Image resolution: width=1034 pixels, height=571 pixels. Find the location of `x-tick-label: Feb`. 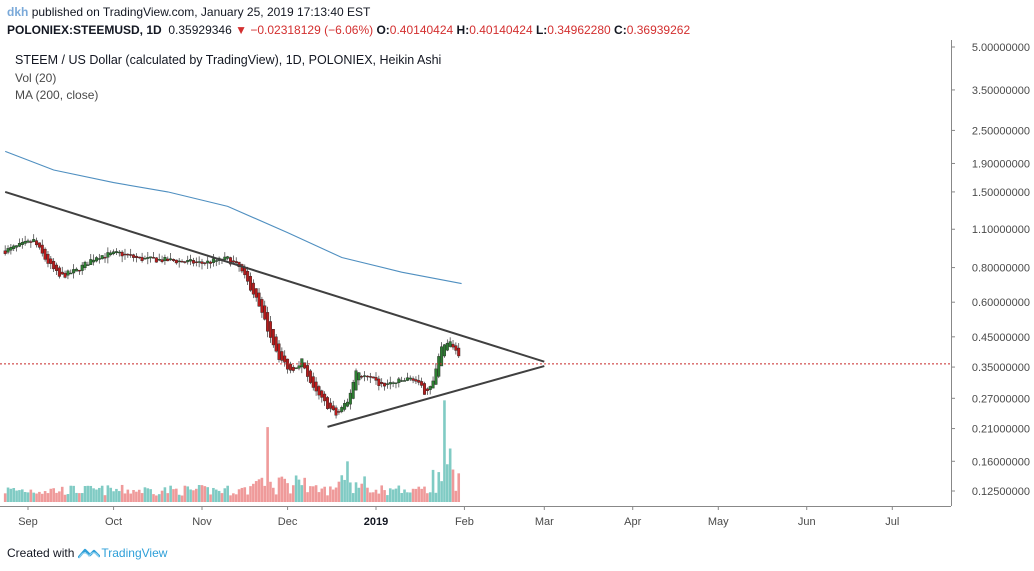

x-tick-label: Feb is located at coordinates (464, 522).